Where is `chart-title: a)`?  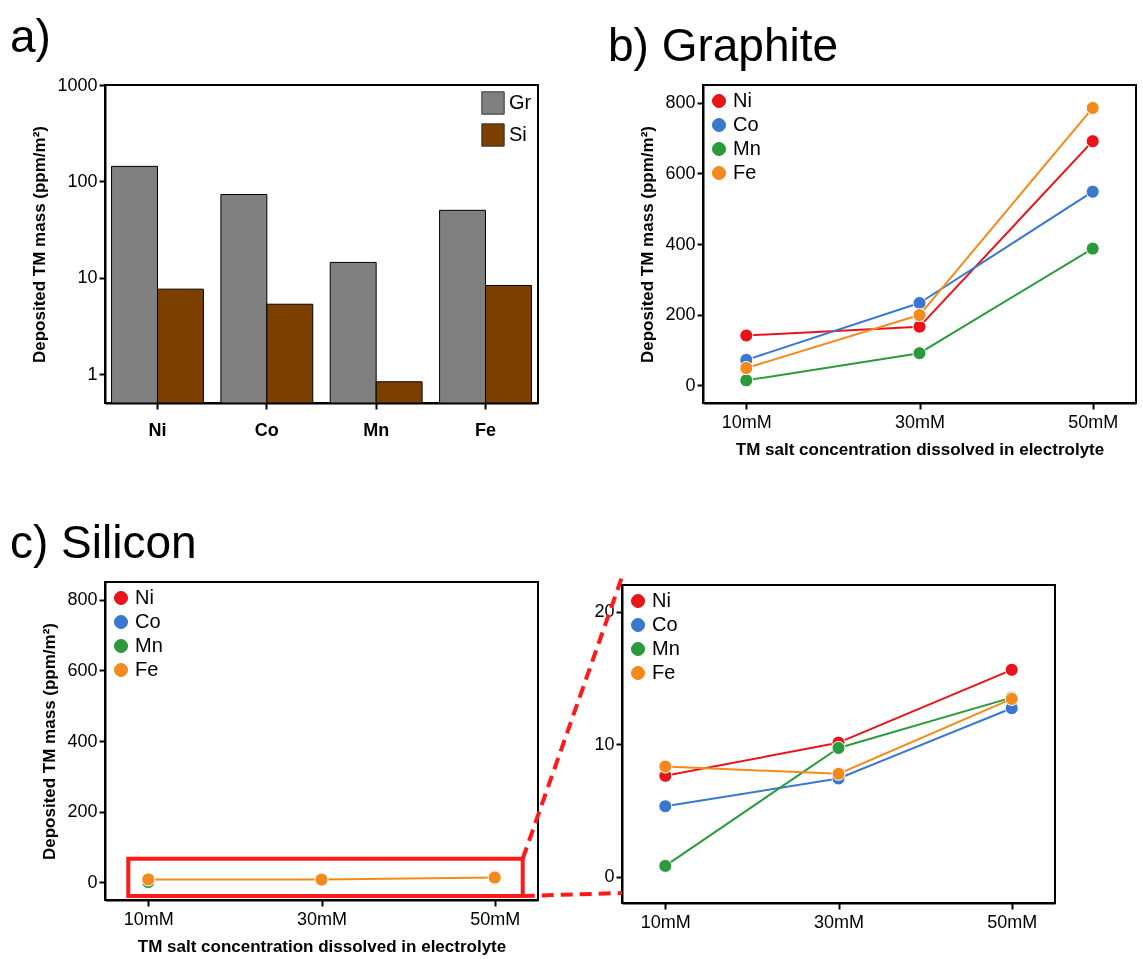
chart-title: a) is located at coordinates (30, 36).